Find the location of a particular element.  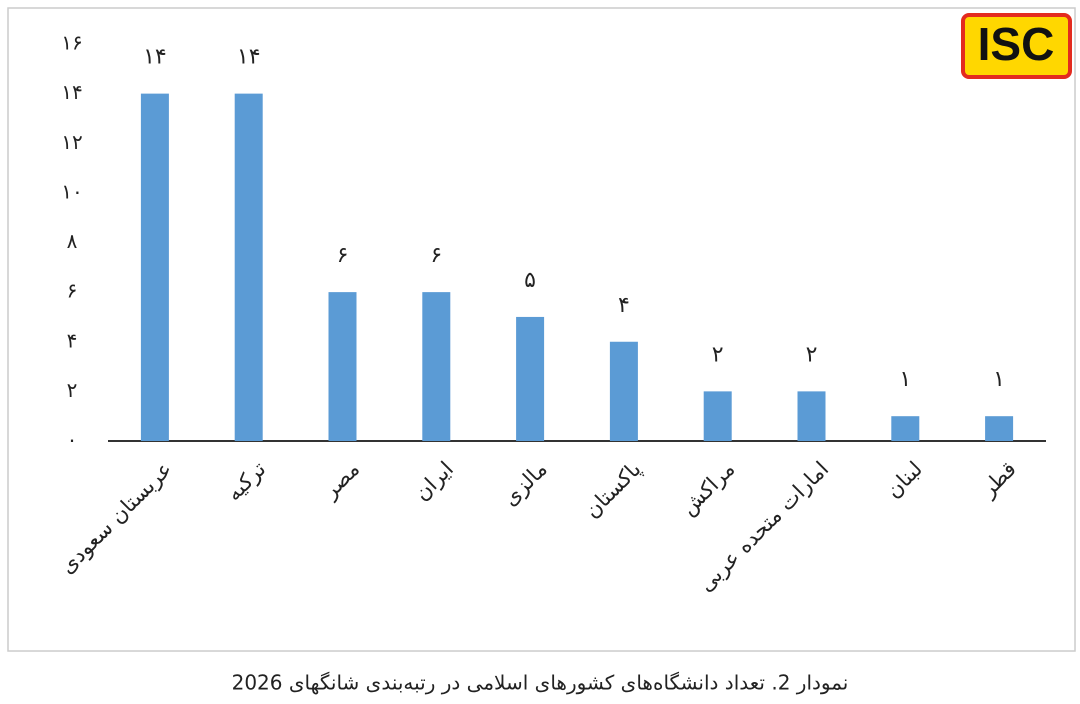

logo-badge is located at coordinates (1016, 46).